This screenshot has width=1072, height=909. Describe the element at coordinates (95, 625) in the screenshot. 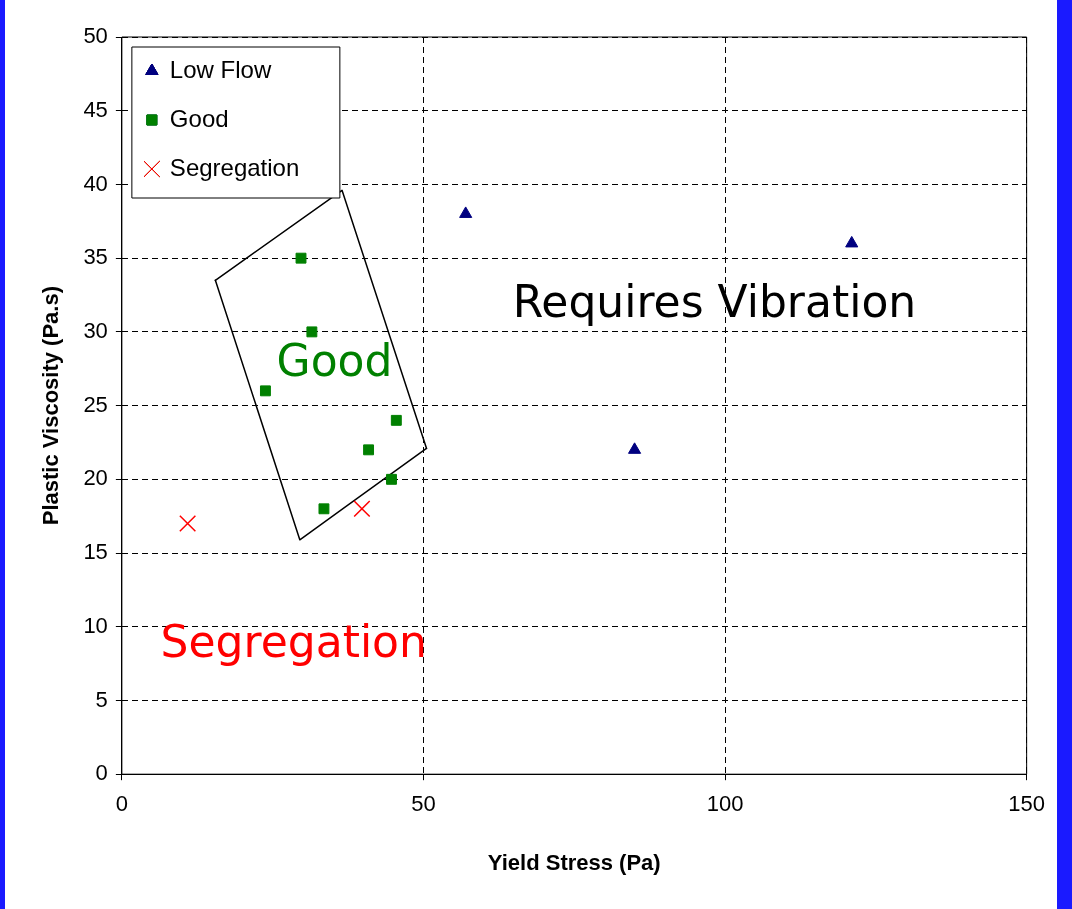

I see `y-tick-label: 10` at that location.